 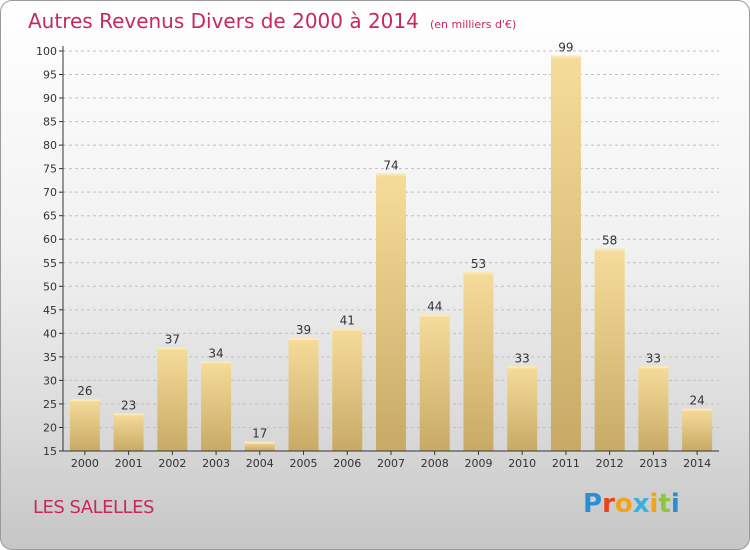 What do you see at coordinates (303, 330) in the screenshot?
I see `bar-value-label: 39` at bounding box center [303, 330].